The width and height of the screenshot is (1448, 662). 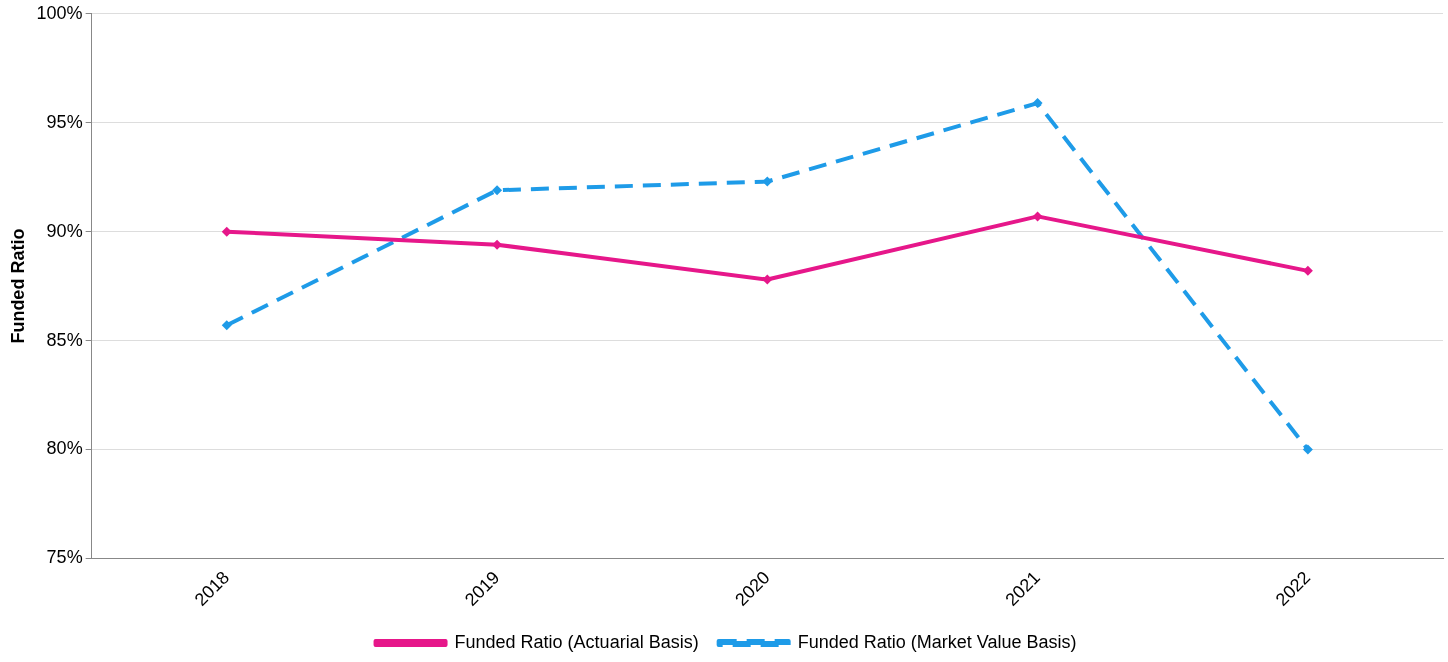 I want to click on y-axis-title: Funded Ratio, so click(x=17, y=286).